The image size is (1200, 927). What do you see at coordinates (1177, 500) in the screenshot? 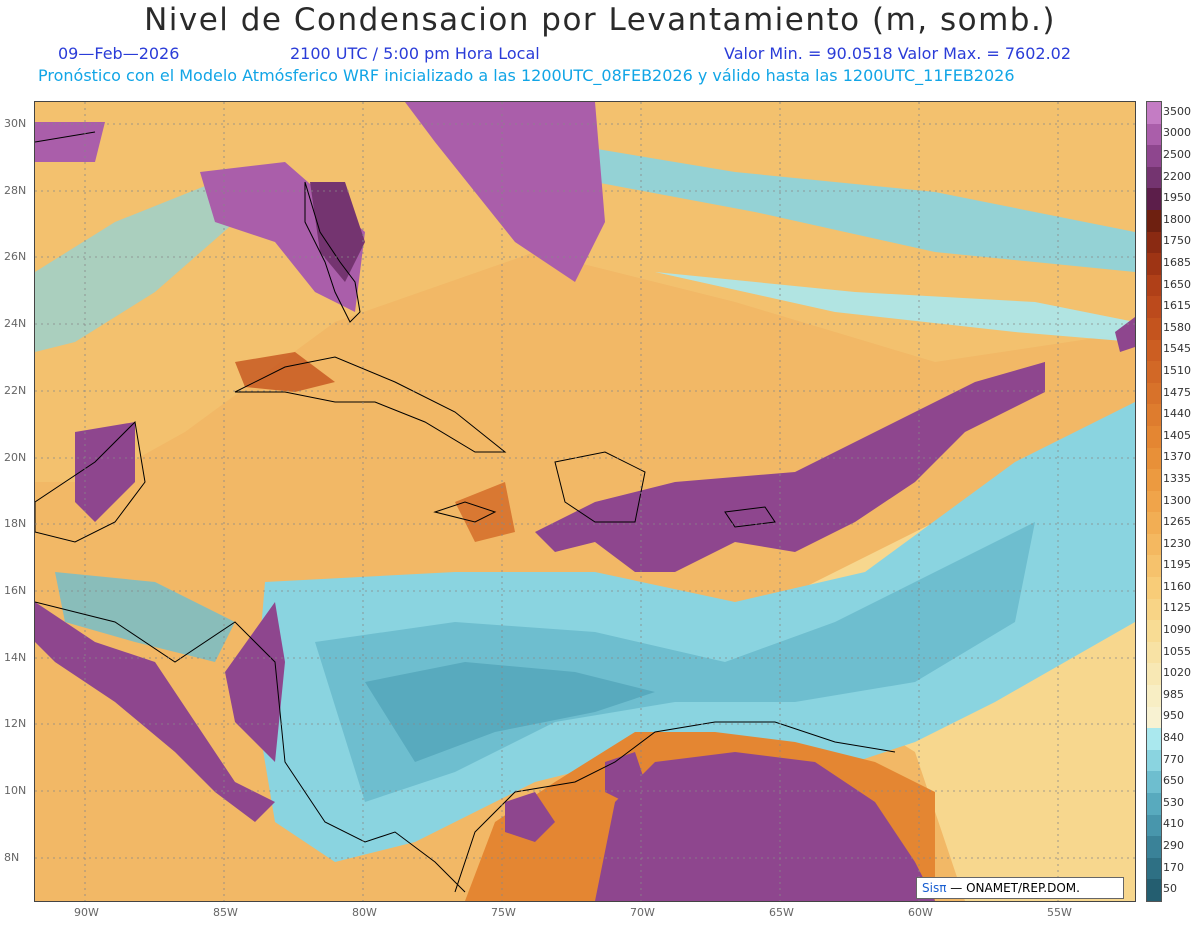
I see `colorbar-label: 1300` at bounding box center [1177, 500].